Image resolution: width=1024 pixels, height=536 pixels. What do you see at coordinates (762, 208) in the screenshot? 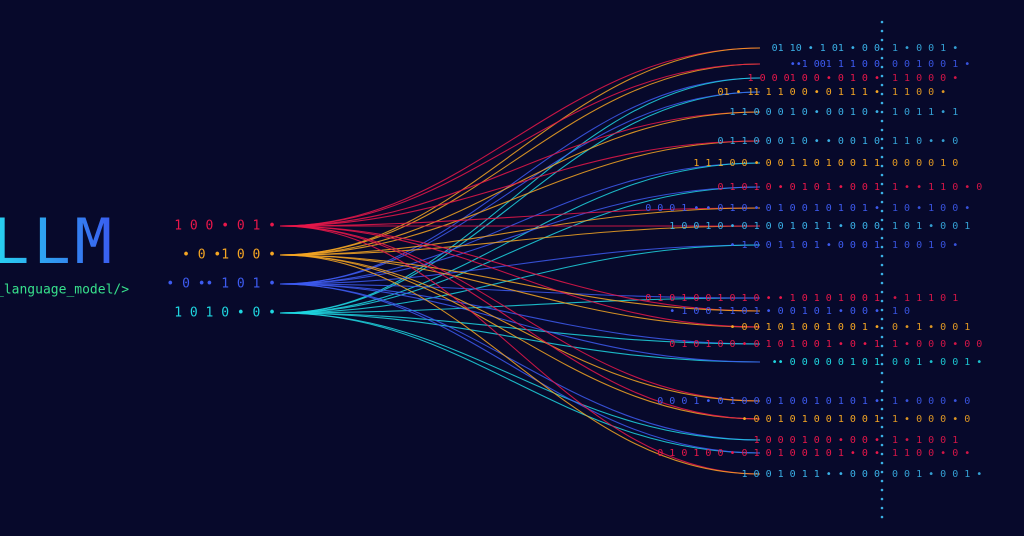
I see `output-bits: 0 0 0 1 • • 0 1 0 • 0 1 0 0 1 0 1 0 1 •` at bounding box center [762, 208].